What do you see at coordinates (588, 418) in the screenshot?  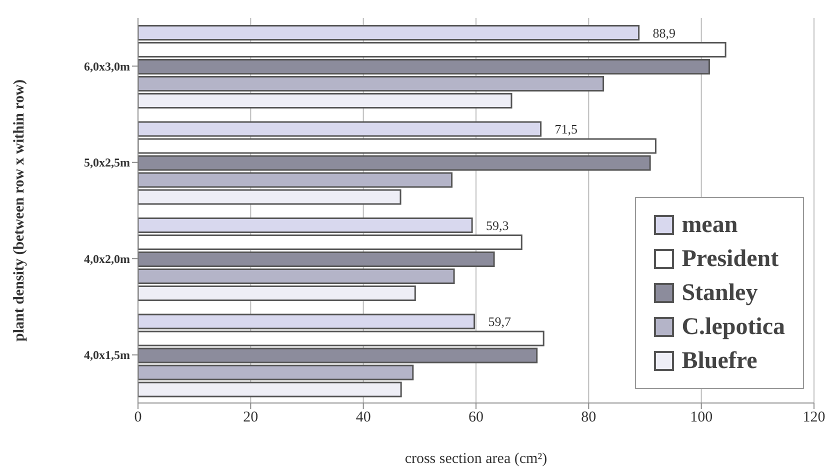 I see `x-tick-label: 80` at bounding box center [588, 418].